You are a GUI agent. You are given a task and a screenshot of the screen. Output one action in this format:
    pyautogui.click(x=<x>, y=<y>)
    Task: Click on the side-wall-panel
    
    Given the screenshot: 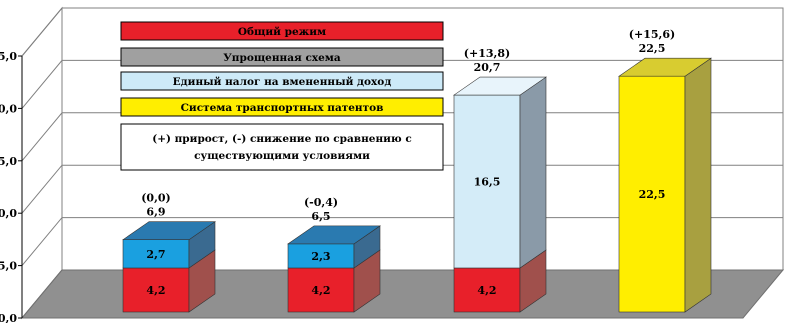 What is the action you would take?
    pyautogui.click(x=42, y=163)
    